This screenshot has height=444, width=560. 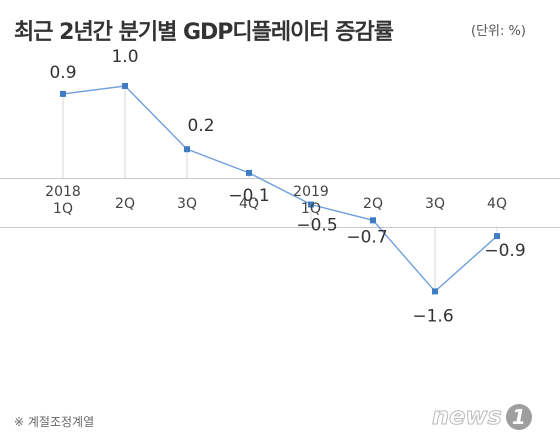 What do you see at coordinates (366, 237) in the screenshot?
I see `value-label: −0.7` at bounding box center [366, 237].